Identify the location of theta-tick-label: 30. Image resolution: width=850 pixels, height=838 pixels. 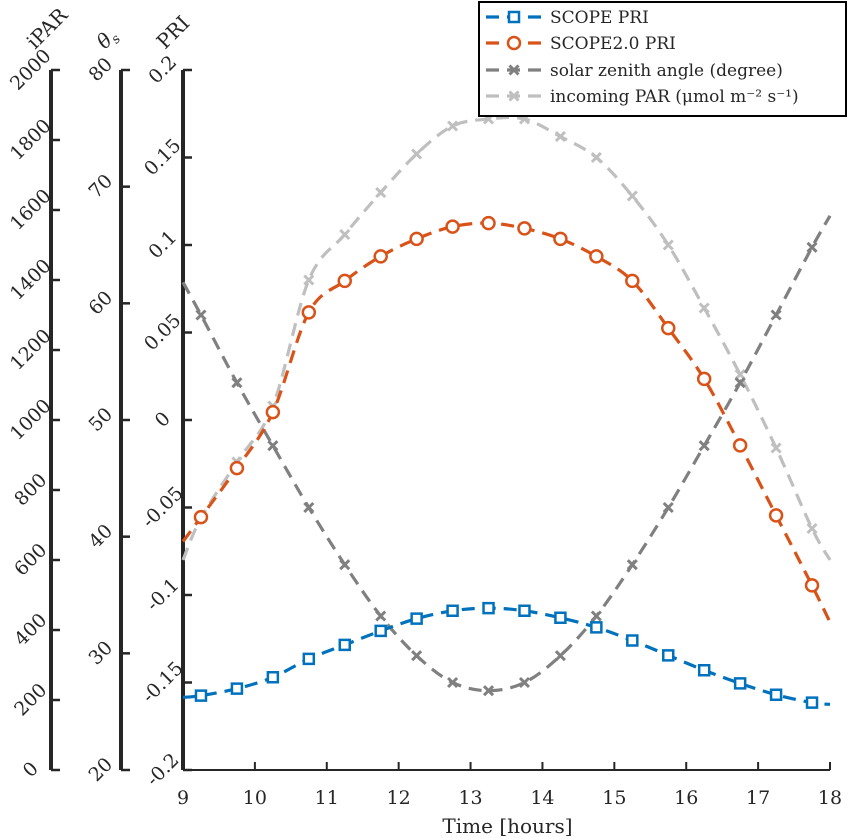
(100, 653).